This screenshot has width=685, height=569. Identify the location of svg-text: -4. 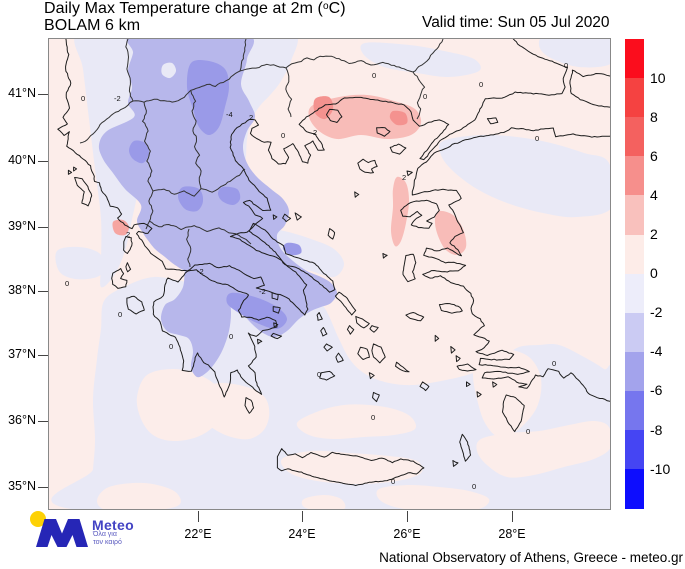
(229, 114).